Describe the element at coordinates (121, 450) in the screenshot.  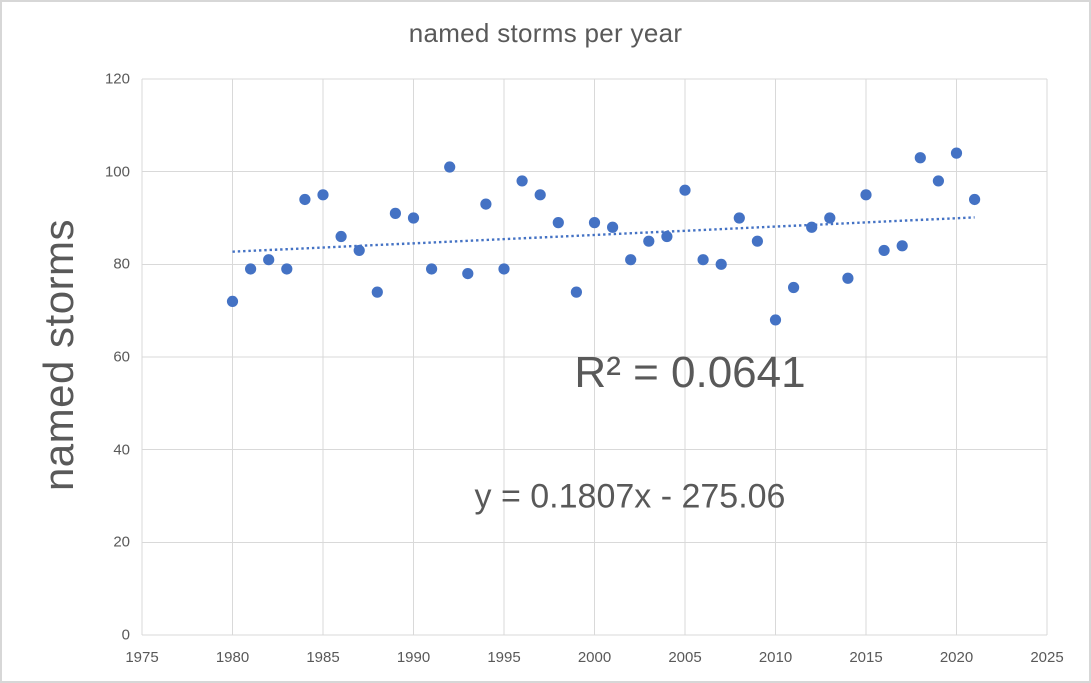
I see `y-axis-tick-label: 40` at that location.